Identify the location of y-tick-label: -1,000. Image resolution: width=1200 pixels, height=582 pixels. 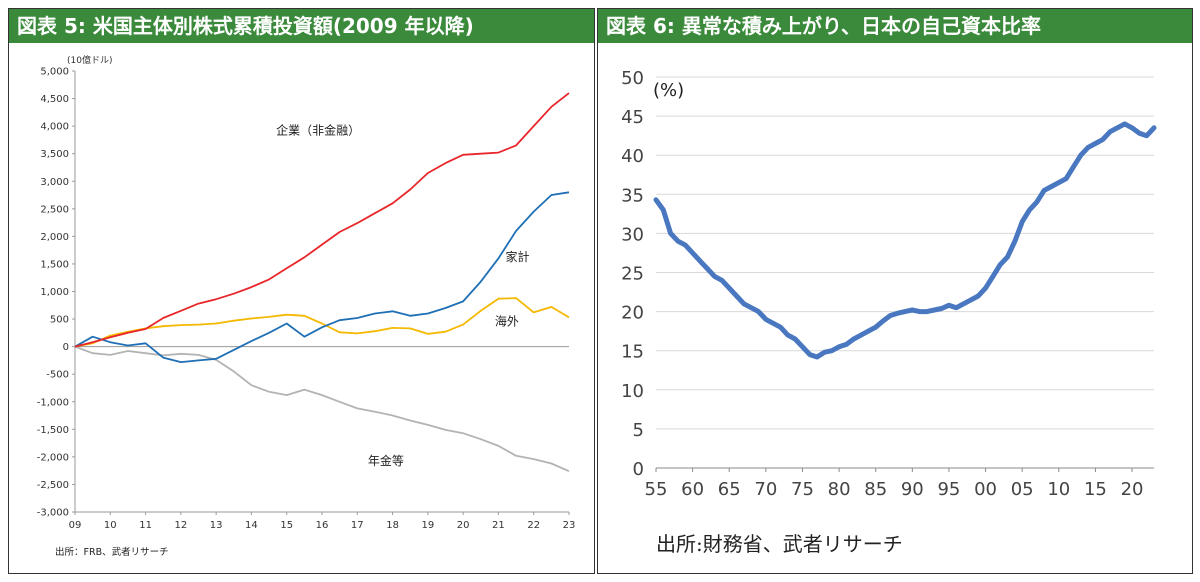
(53, 402).